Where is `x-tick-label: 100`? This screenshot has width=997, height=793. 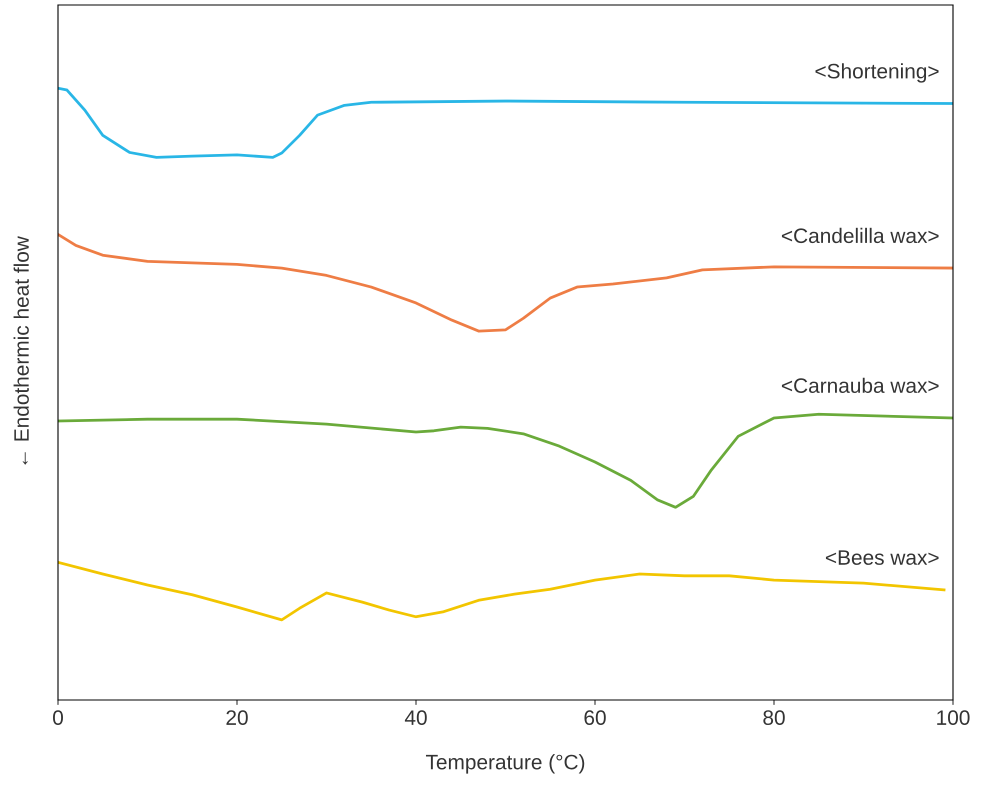 x-tick-label: 100 is located at coordinates (953, 718).